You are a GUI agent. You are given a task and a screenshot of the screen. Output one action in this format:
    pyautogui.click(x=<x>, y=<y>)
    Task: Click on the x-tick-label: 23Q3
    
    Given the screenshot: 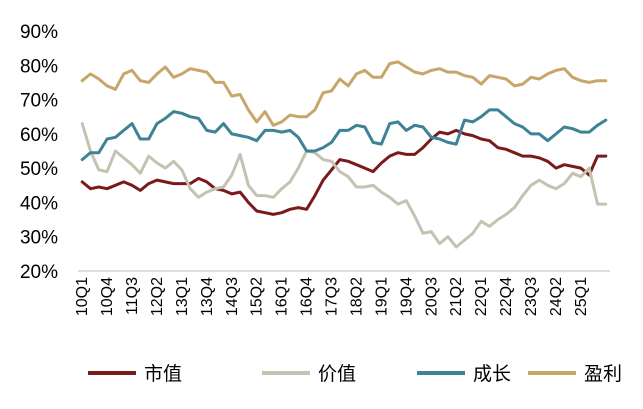 What is the action you would take?
    pyautogui.click(x=531, y=296)
    